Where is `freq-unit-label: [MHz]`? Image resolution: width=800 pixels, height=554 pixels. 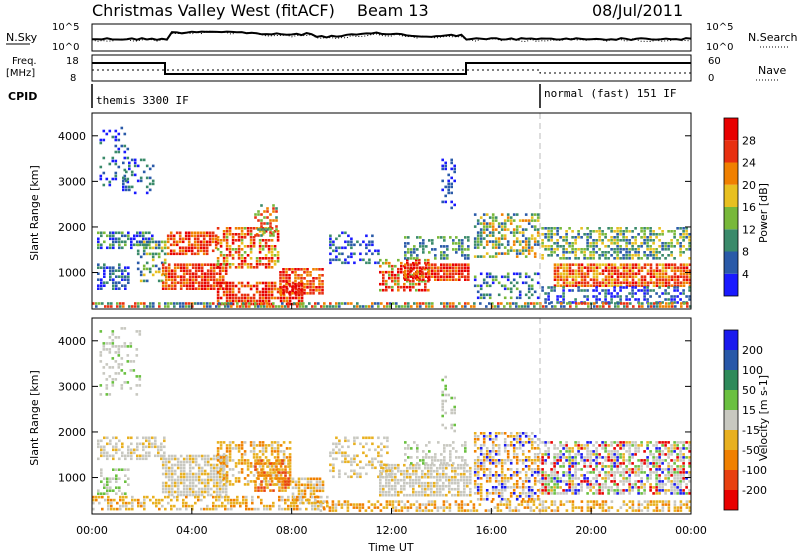
freq-unit-label: [MHz] is located at coordinates (20, 73).